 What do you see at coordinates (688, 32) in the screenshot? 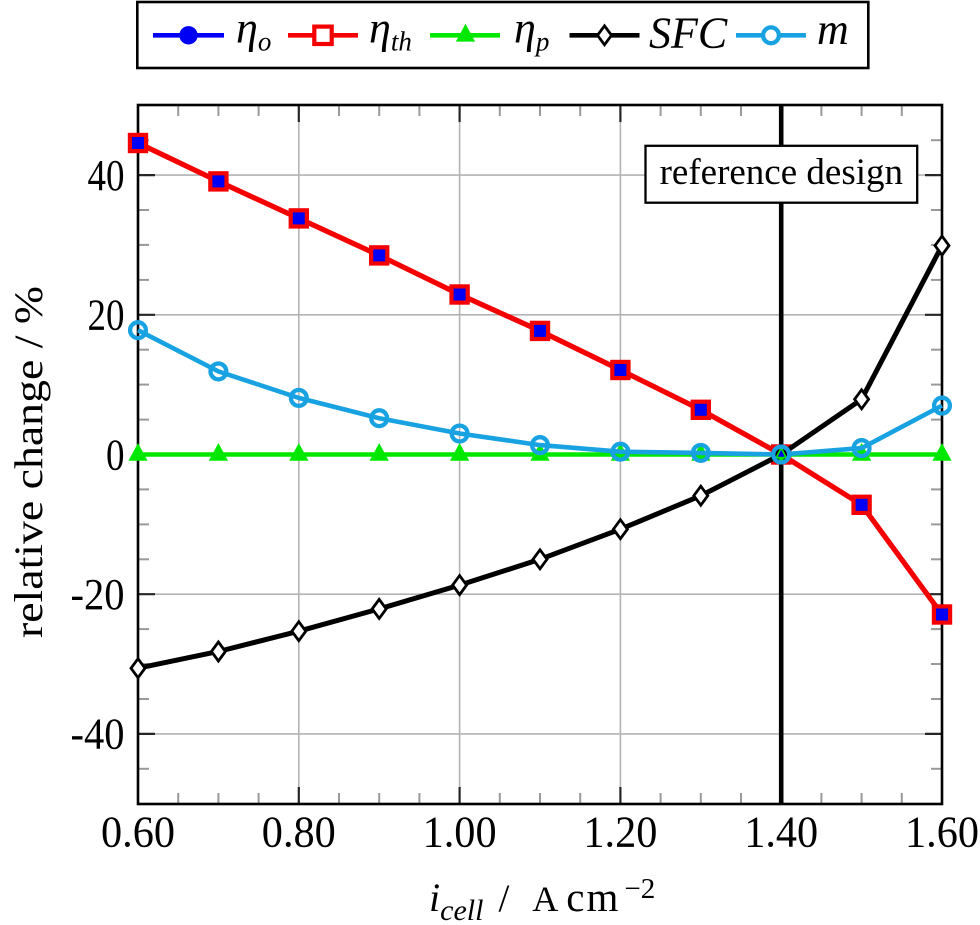
I see `svg-text: SFC` at bounding box center [688, 32].